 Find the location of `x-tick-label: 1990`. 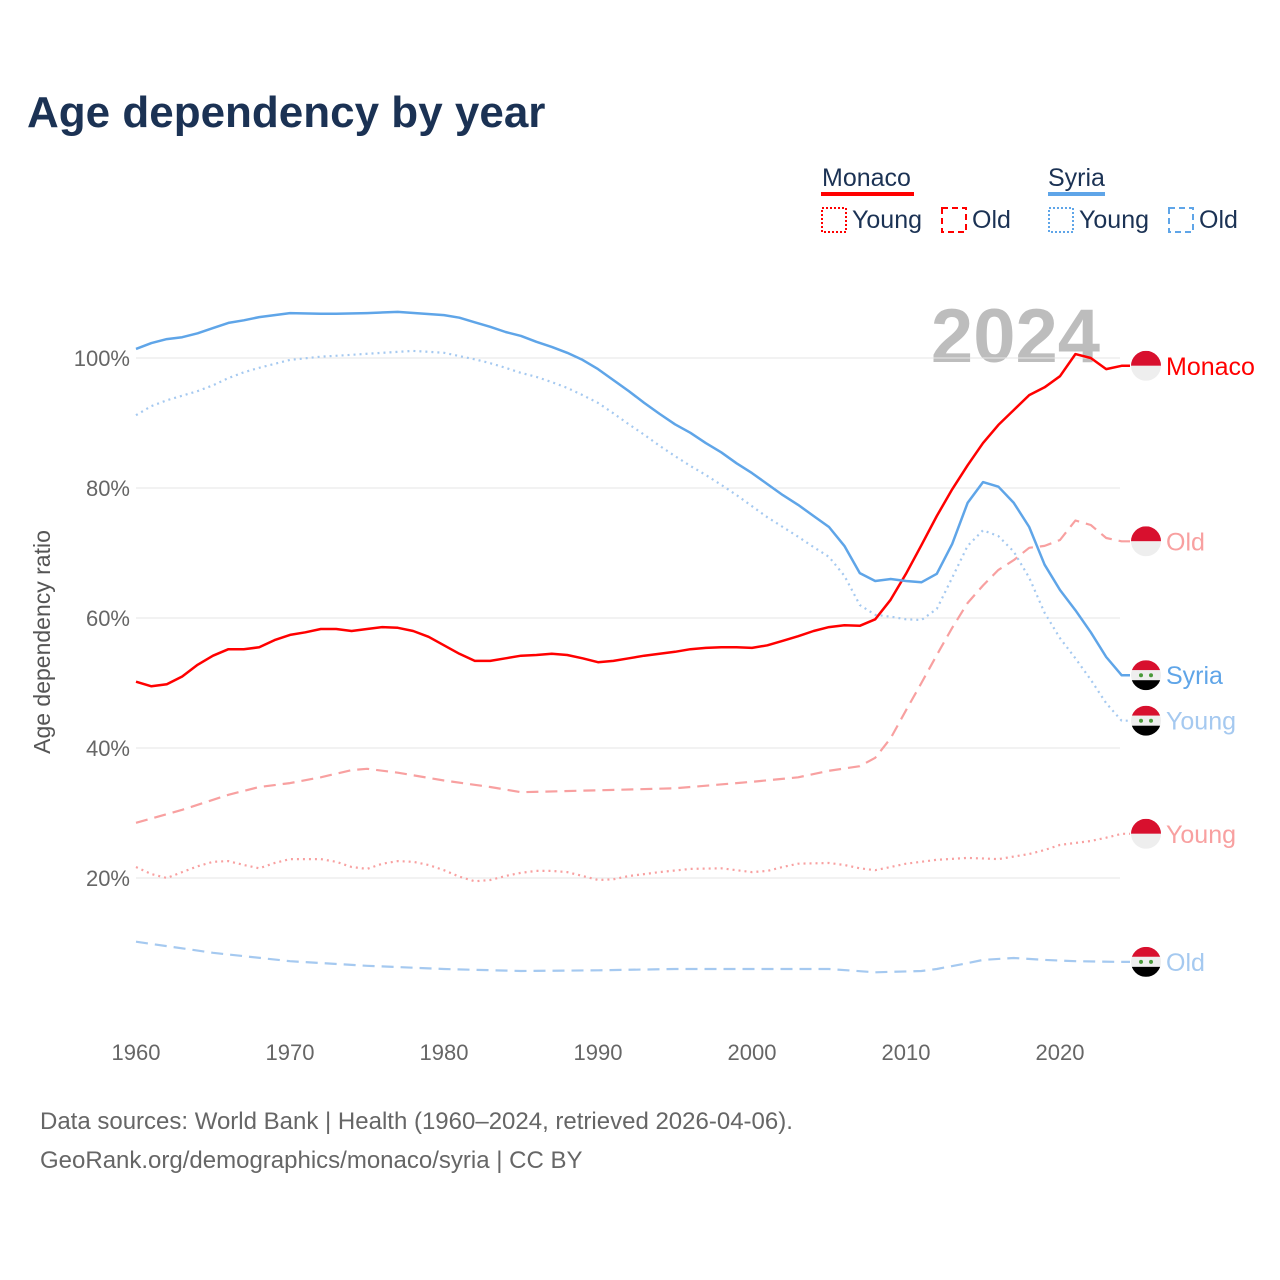

x-tick-label: 1990 is located at coordinates (598, 1052).